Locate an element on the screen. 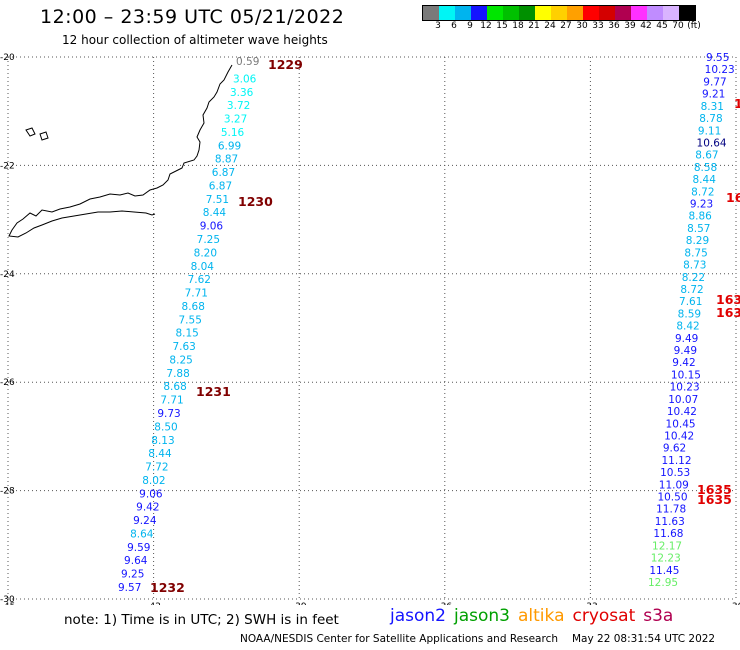  colorbar-label: 27 is located at coordinates (566, 26).